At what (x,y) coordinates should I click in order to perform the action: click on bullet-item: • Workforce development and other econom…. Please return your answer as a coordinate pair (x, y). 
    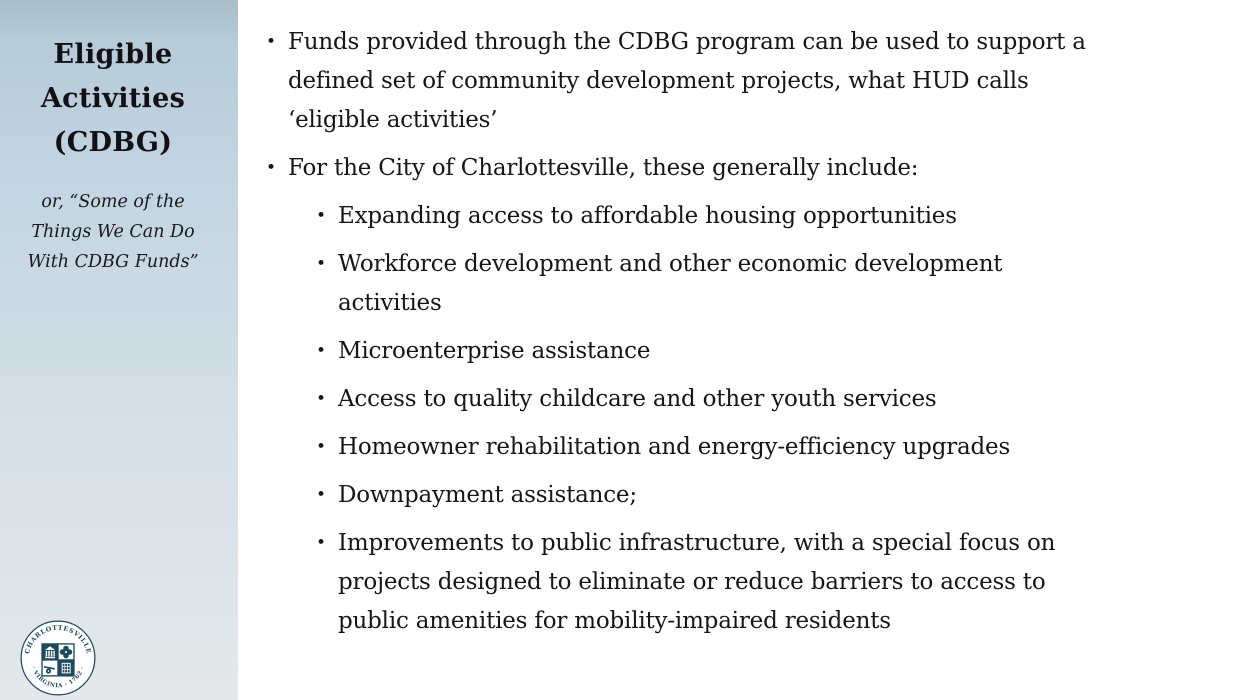
    Looking at the image, I should click on (755, 284).